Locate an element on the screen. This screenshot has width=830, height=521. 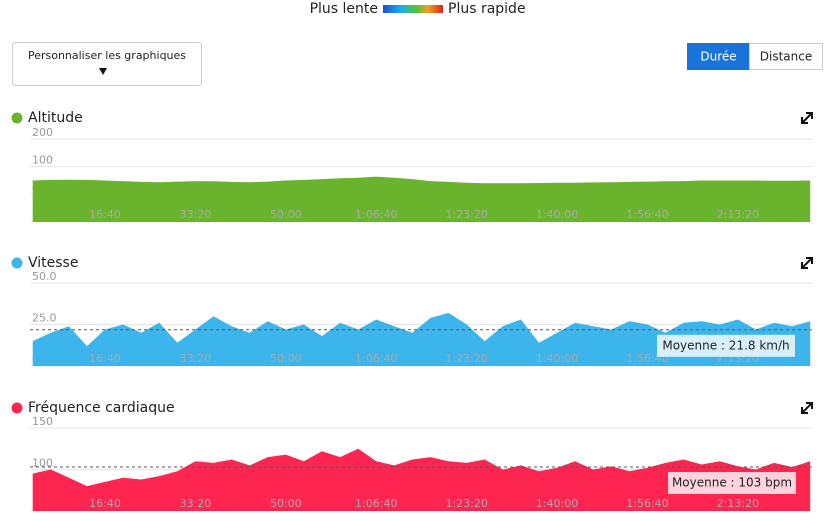
toggle-label: Durée is located at coordinates (718, 57).